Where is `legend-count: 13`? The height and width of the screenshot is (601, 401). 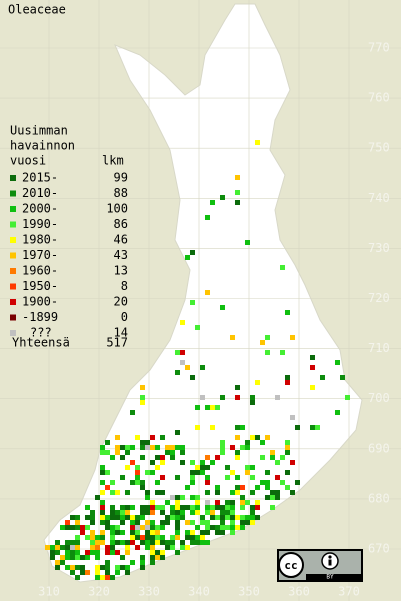 legend-count: 13 is located at coordinates (121, 271).